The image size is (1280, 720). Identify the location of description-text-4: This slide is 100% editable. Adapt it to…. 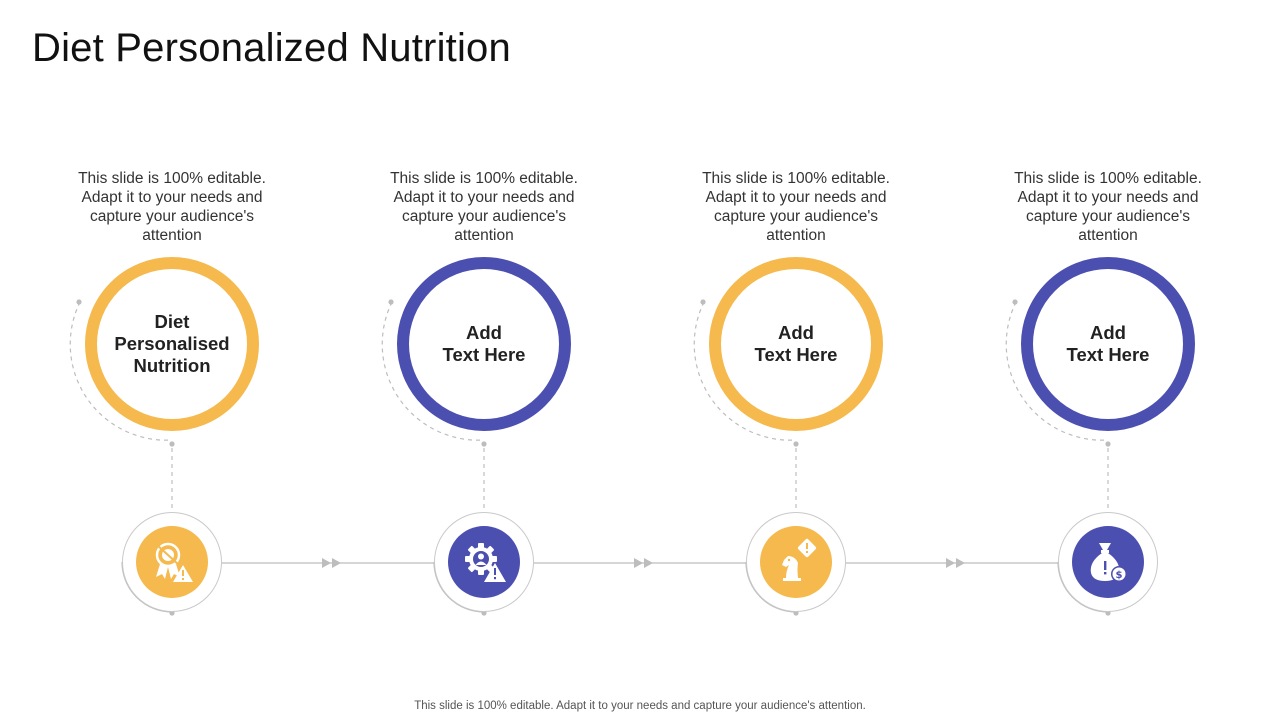
(1108, 207).